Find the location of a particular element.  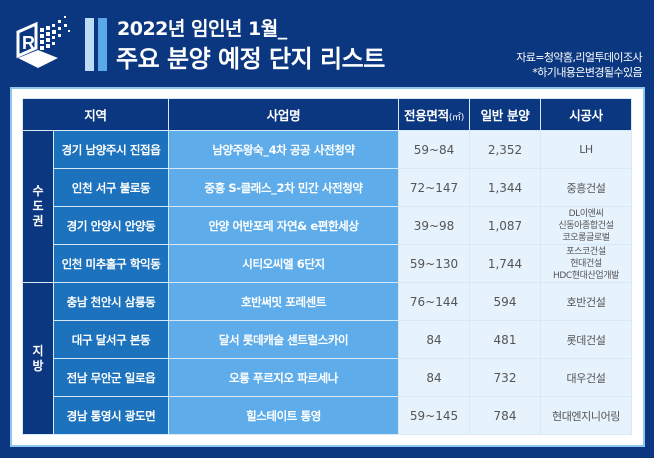

table-row: 전남 무안군 일로읍 오룡 푸르지오 파르세나 84 732 대우건설 is located at coordinates (327, 377).